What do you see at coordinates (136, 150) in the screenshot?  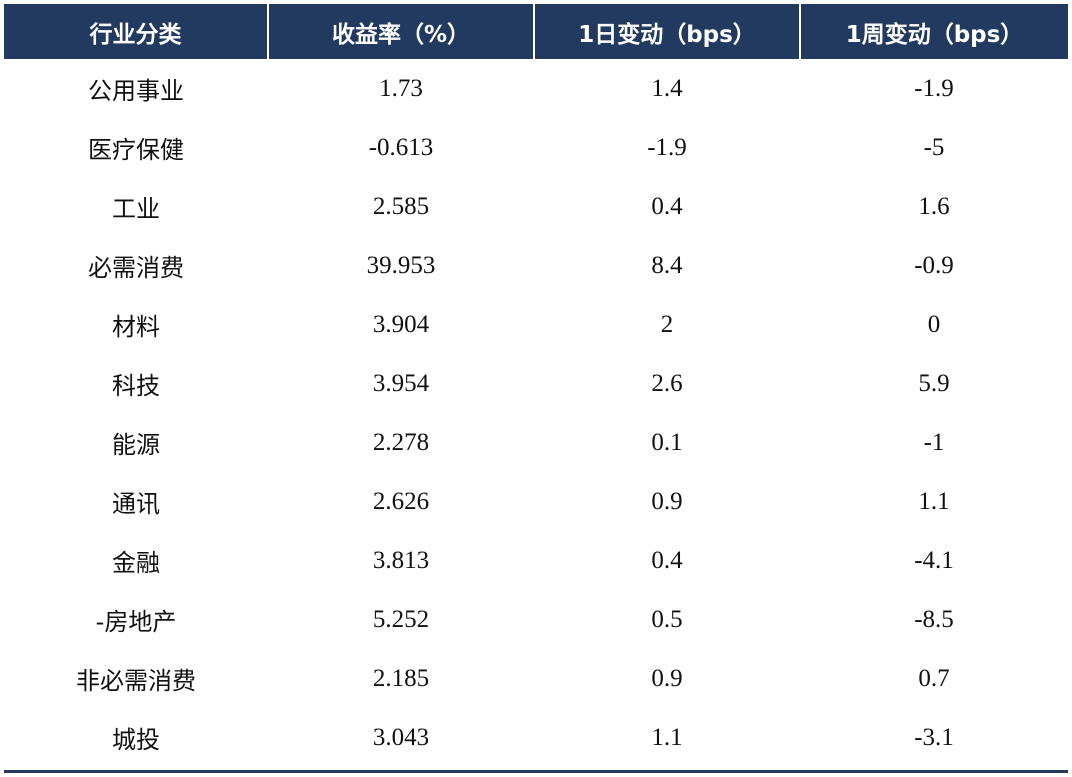 I see `category-cell: 医疗保健` at bounding box center [136, 150].